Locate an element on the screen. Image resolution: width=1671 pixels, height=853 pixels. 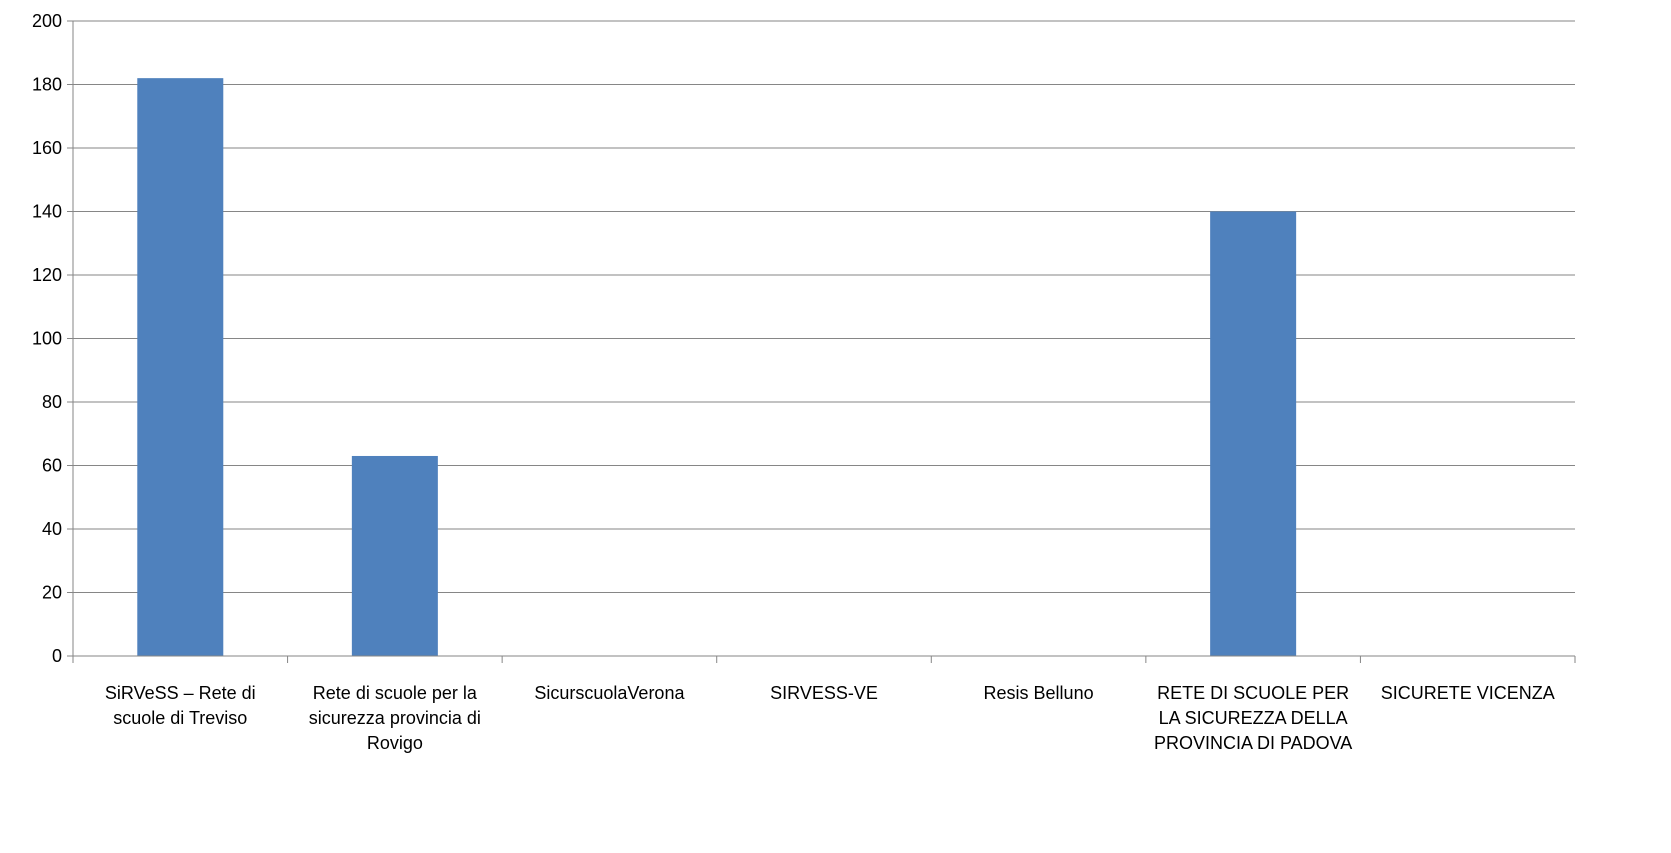
y-tick-label: 200 is located at coordinates (47, 21).